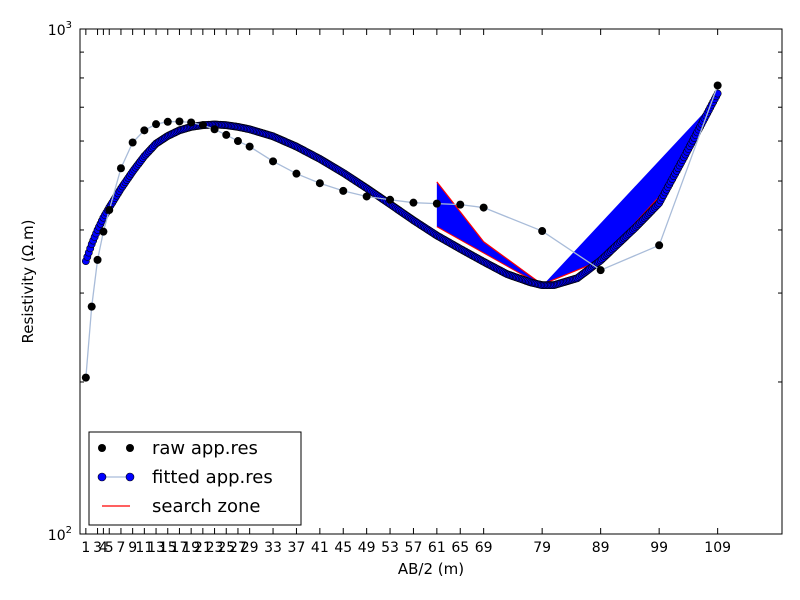 Image resolution: width=800 pixels, height=600 pixels. What do you see at coordinates (390, 548) in the screenshot?
I see `x-tick-label: 53` at bounding box center [390, 548].